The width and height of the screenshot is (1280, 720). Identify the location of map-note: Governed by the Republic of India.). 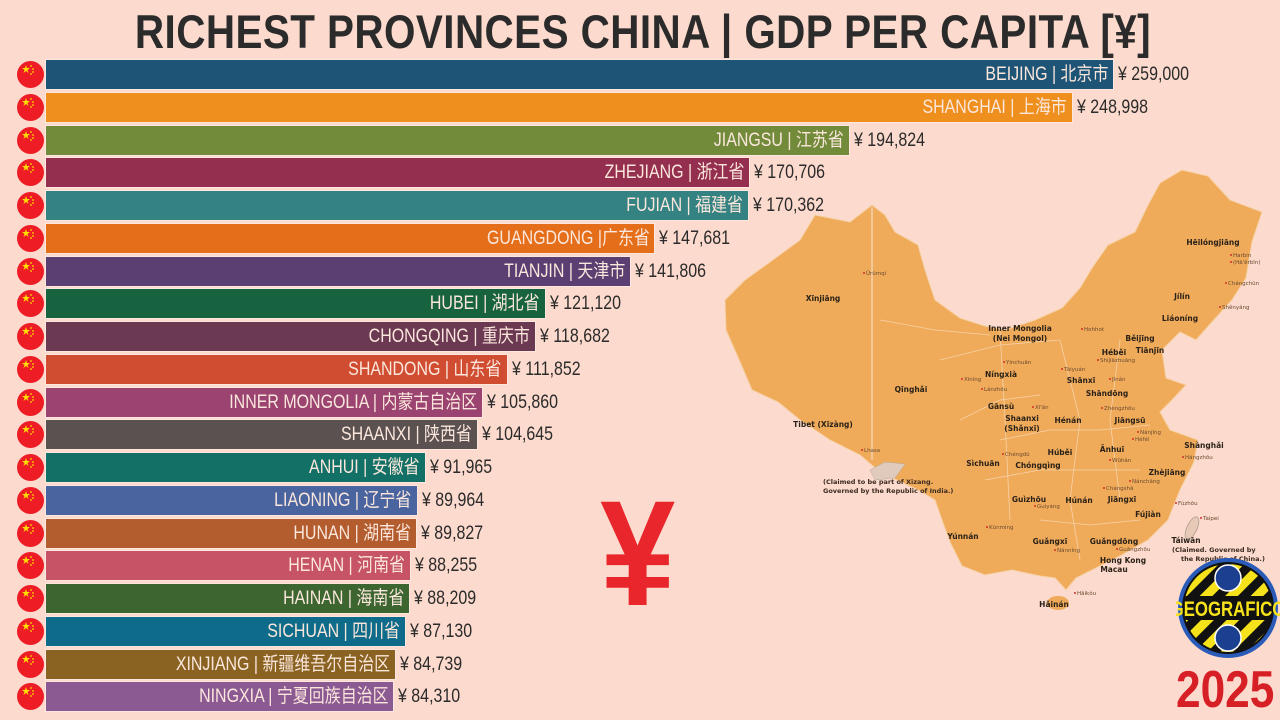
(888, 491).